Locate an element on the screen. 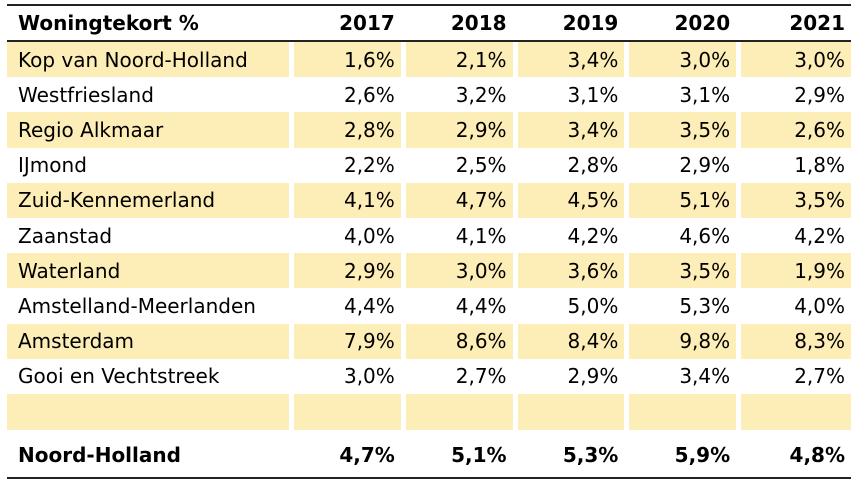 The image size is (851, 479). percentage-cell: 3,6% is located at coordinates (571, 271).